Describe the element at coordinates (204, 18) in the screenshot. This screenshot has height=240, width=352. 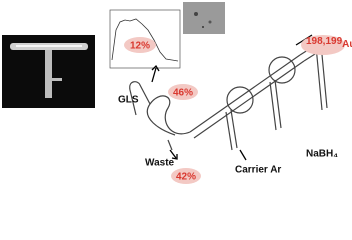
I see `tem-image` at that location.